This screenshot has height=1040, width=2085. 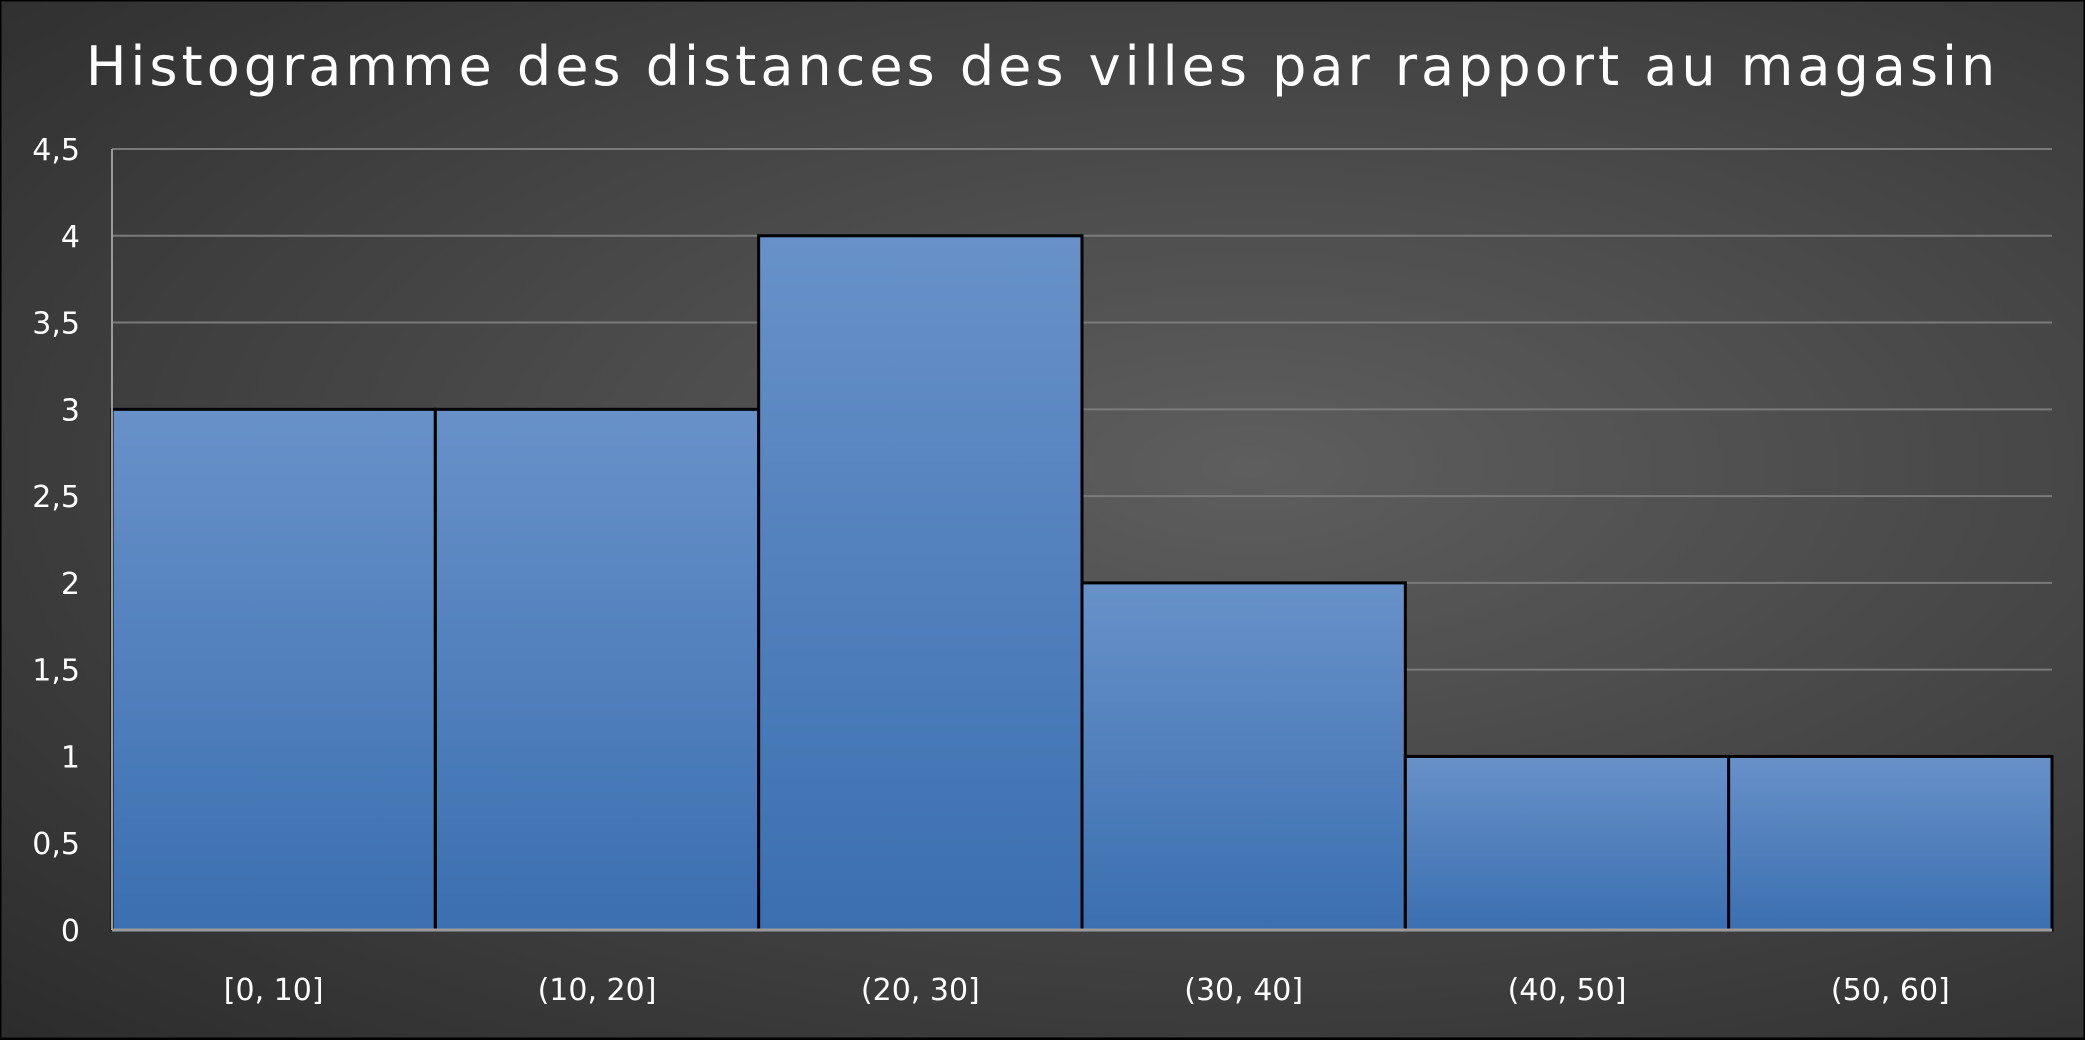 What do you see at coordinates (56, 671) in the screenshot?
I see `y-tick-label: 1,5` at bounding box center [56, 671].